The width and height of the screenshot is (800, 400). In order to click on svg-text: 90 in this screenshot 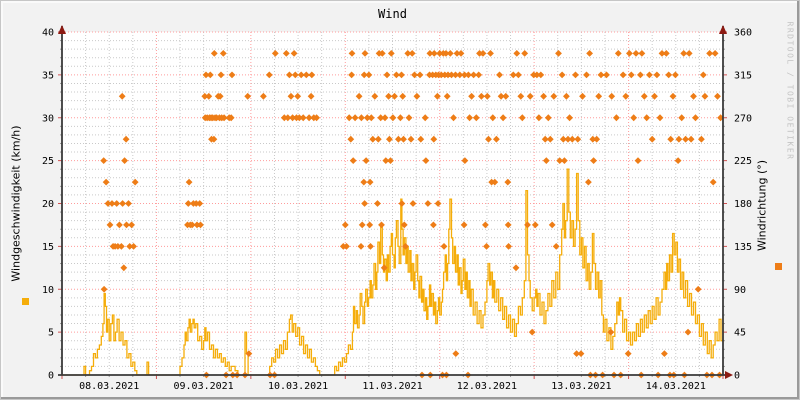, I will do `click(740, 290)`.